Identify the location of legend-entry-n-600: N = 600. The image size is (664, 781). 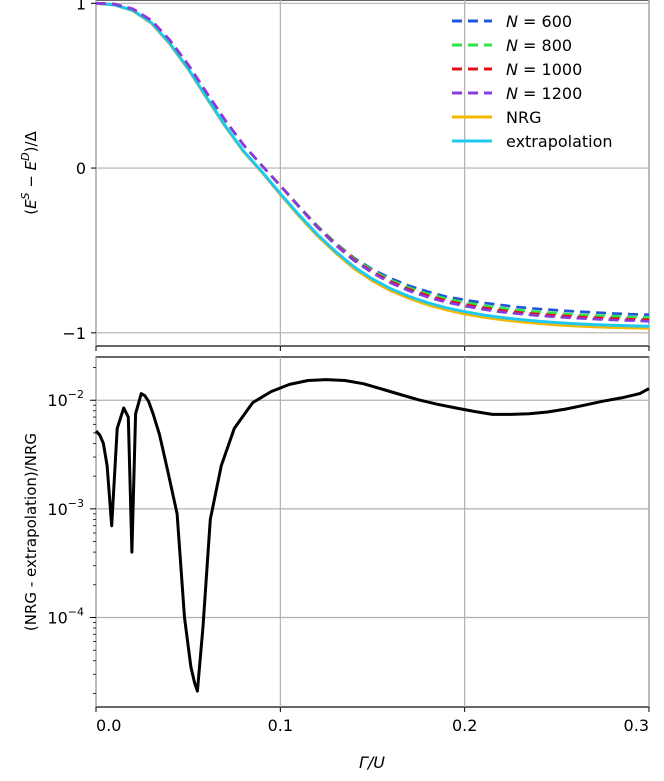
(512, 21).